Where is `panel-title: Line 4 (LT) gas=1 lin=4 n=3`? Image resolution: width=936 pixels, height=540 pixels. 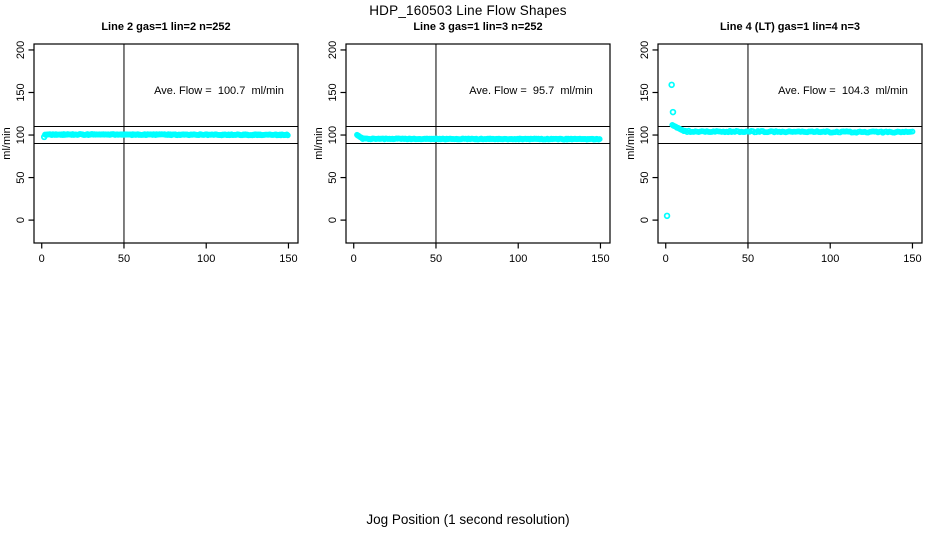 panel-title: Line 4 (LT) gas=1 lin=4 n=3 is located at coordinates (790, 27).